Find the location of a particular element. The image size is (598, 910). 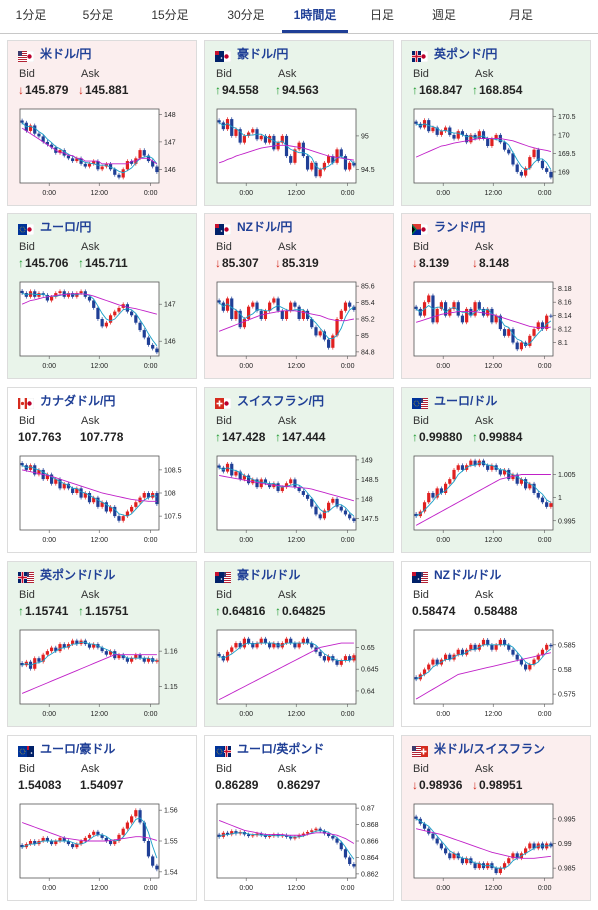

pair-name: NZドル/ドル is located at coordinates (468, 575).